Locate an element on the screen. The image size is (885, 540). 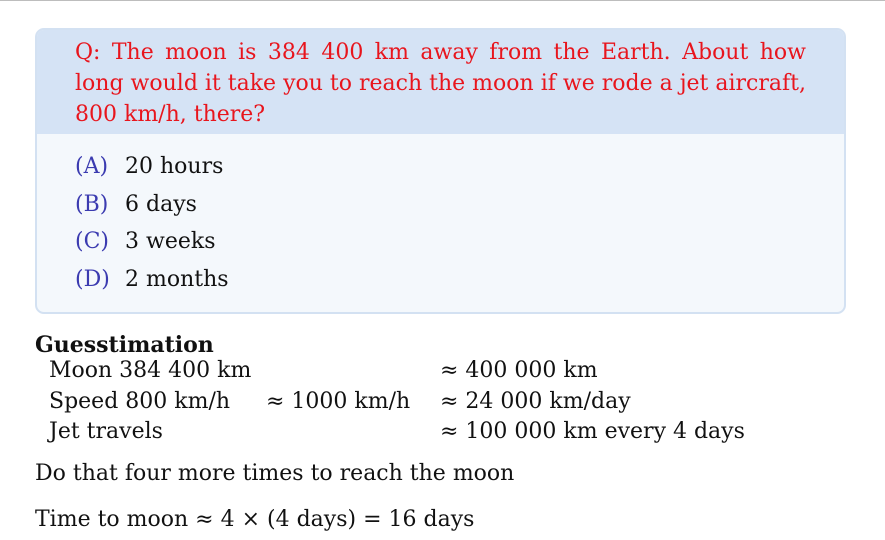
option-c: (C) 3 weeks is located at coordinates (459, 242).